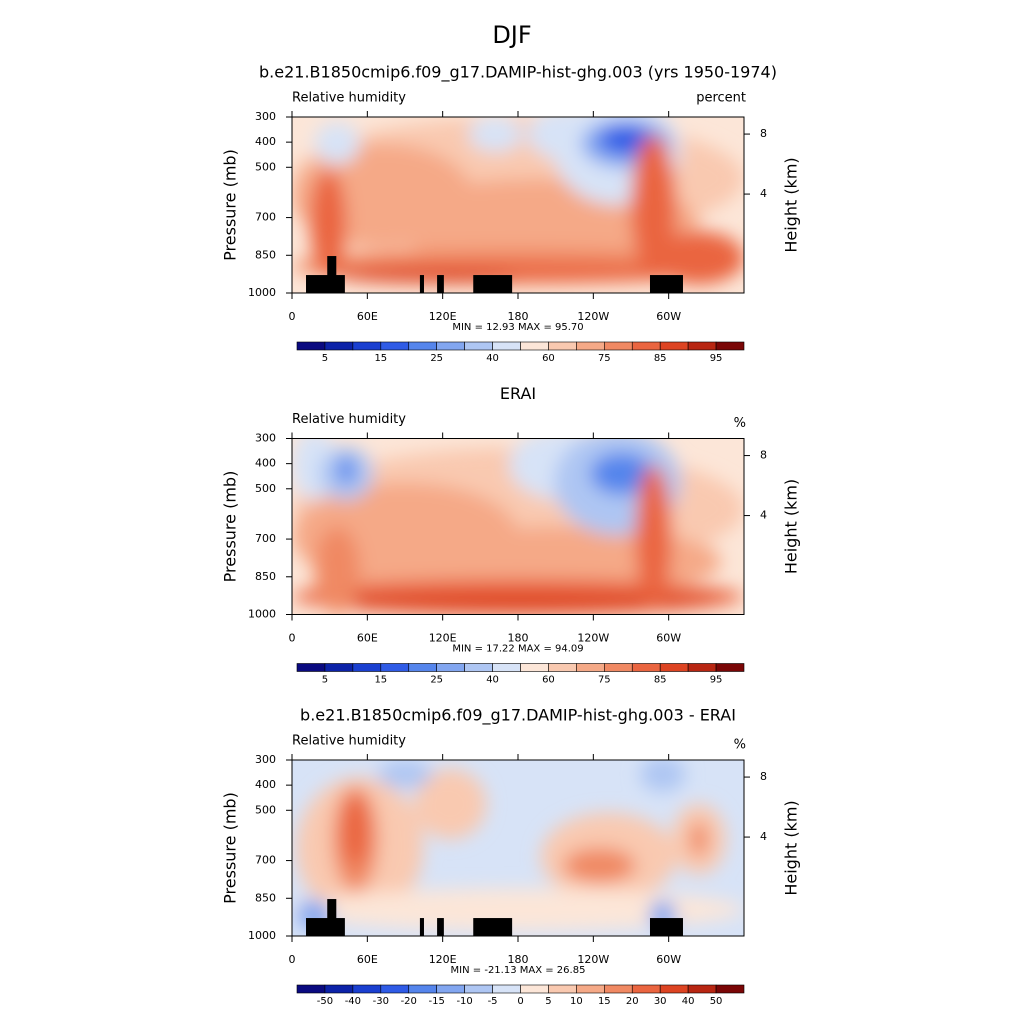 Image resolution: width=1024 pixels, height=1024 pixels. What do you see at coordinates (518, 970) in the screenshot?
I see `stats: MIN = -21.13 MAX = 26.85` at bounding box center [518, 970].